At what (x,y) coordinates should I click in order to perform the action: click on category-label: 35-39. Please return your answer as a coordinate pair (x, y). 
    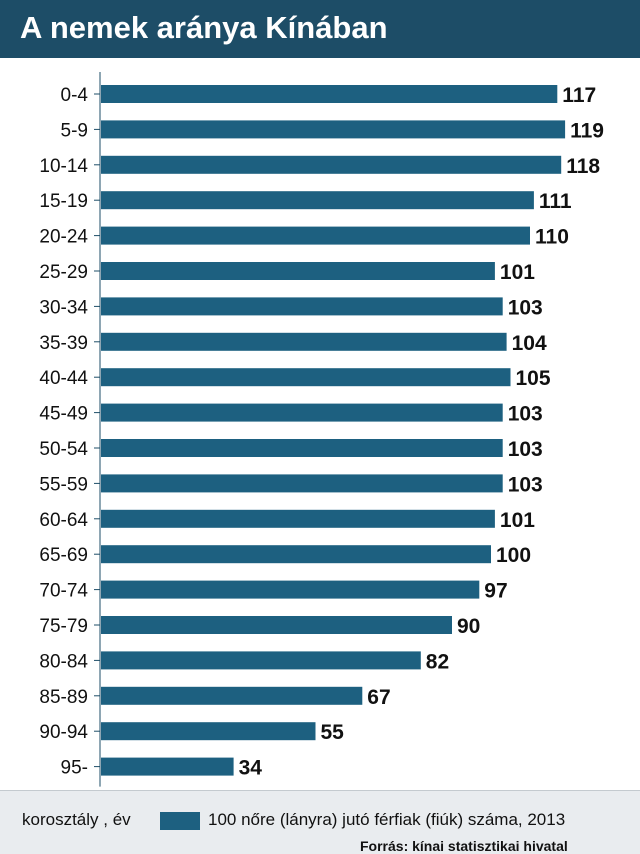
    Looking at the image, I should click on (63, 343).